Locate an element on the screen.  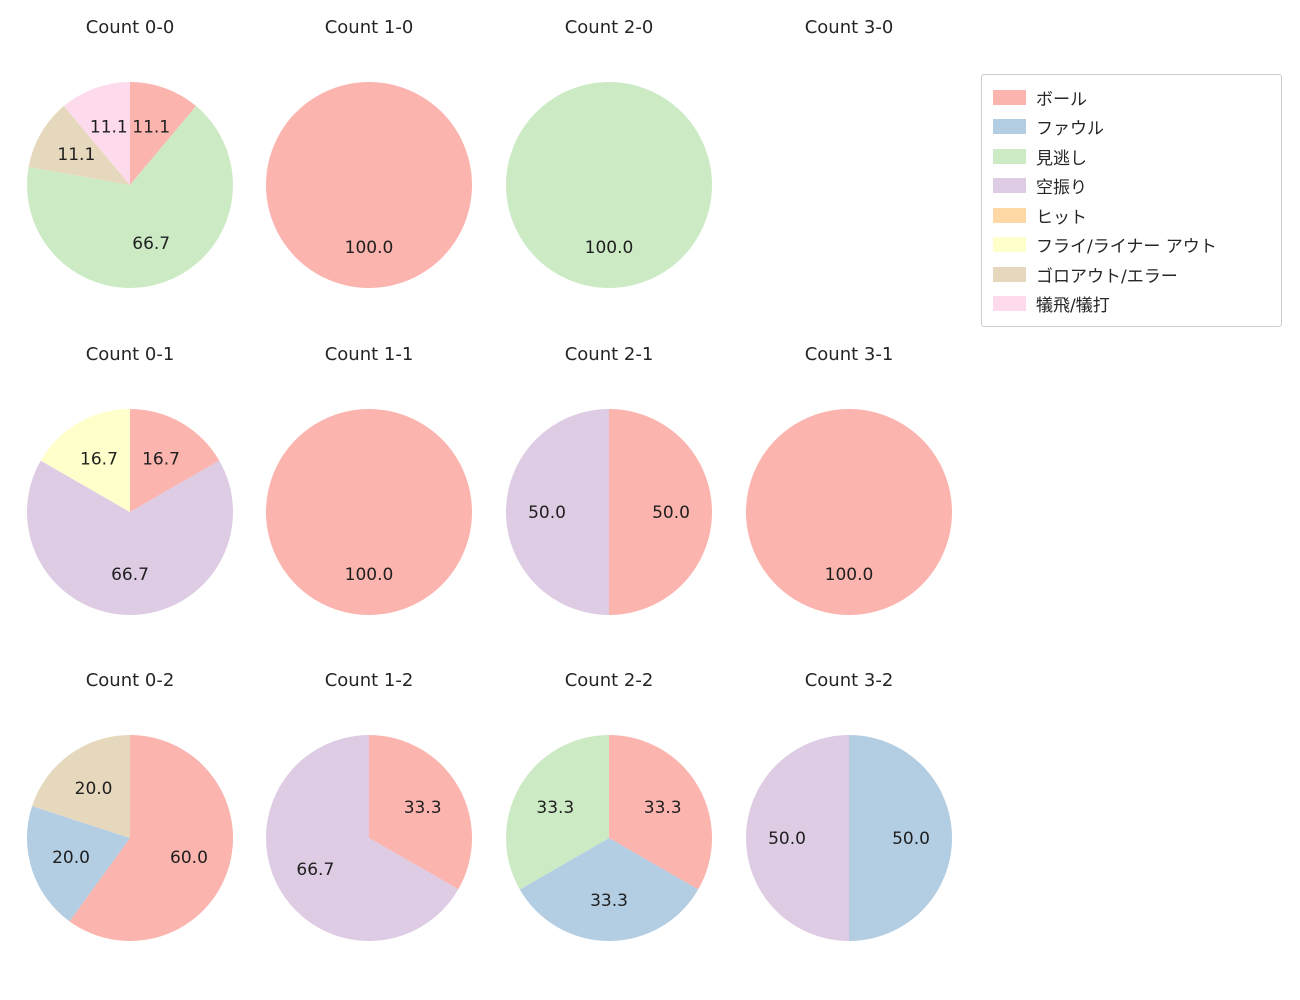
chart-count-0-0: Count 0-0 11.1 66.7 11.1 11.1 is located at coordinates (130, 152).